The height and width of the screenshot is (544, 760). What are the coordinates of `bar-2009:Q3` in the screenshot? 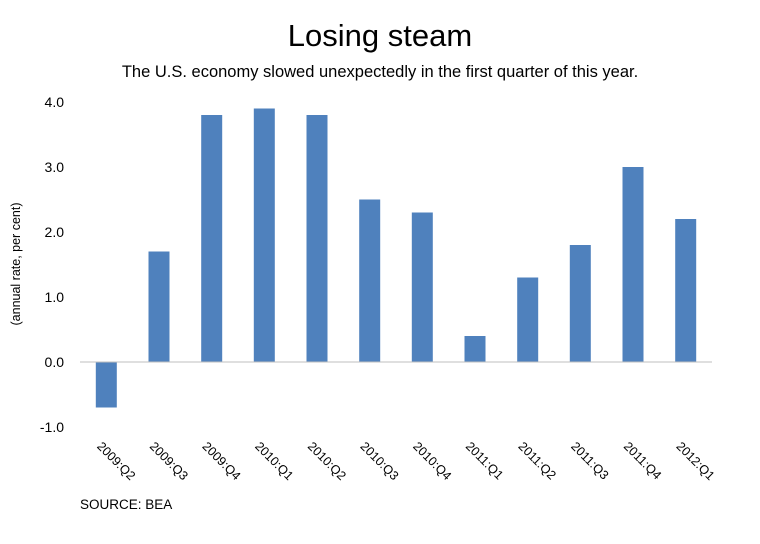 It's located at (159, 306).